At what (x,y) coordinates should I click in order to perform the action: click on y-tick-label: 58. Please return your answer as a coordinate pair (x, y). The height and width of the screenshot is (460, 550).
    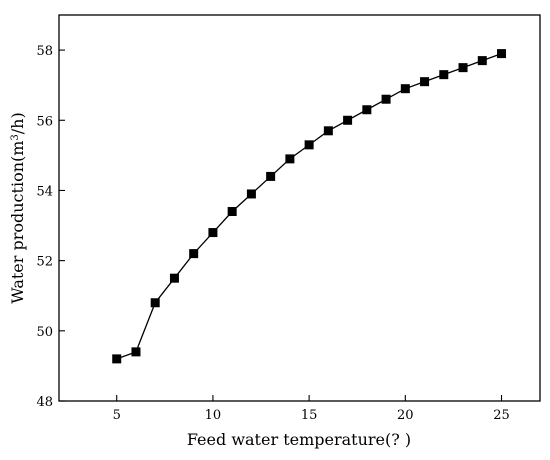
    Looking at the image, I should click on (44, 51).